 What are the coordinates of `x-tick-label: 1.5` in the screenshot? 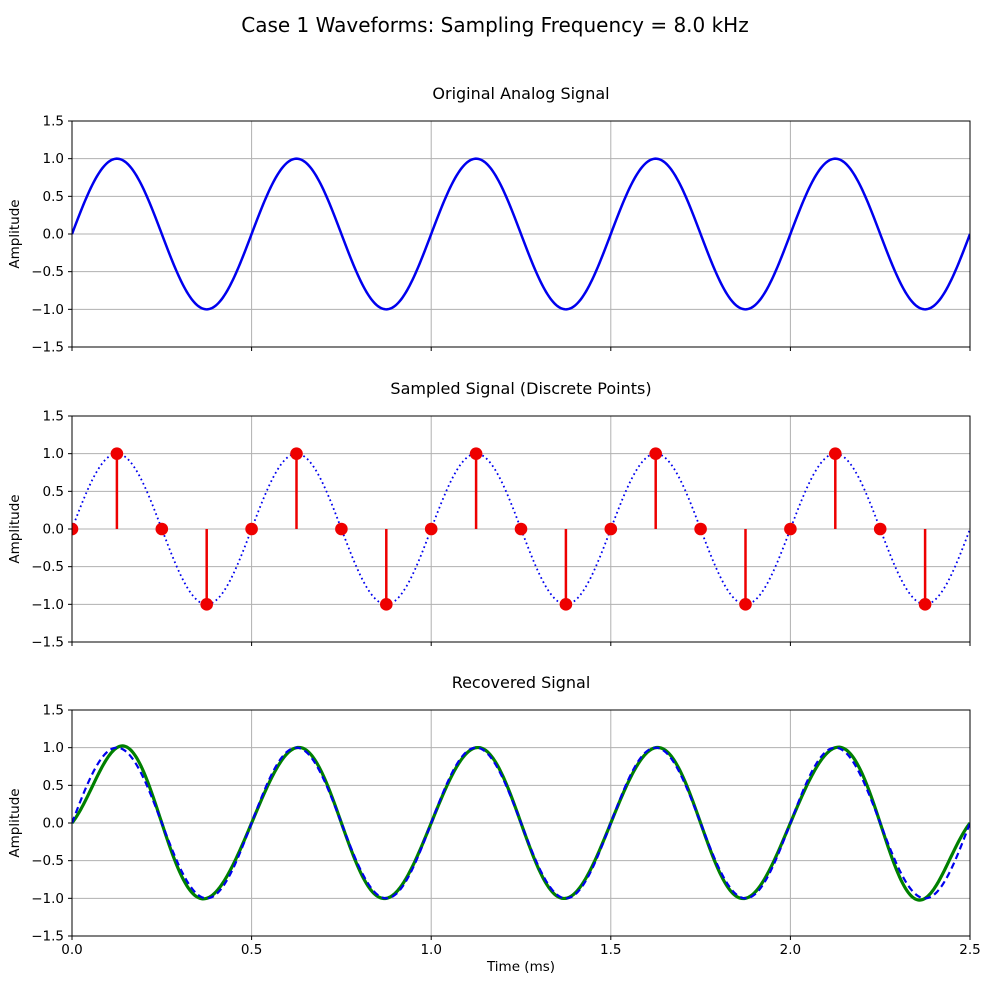 It's located at (610, 950).